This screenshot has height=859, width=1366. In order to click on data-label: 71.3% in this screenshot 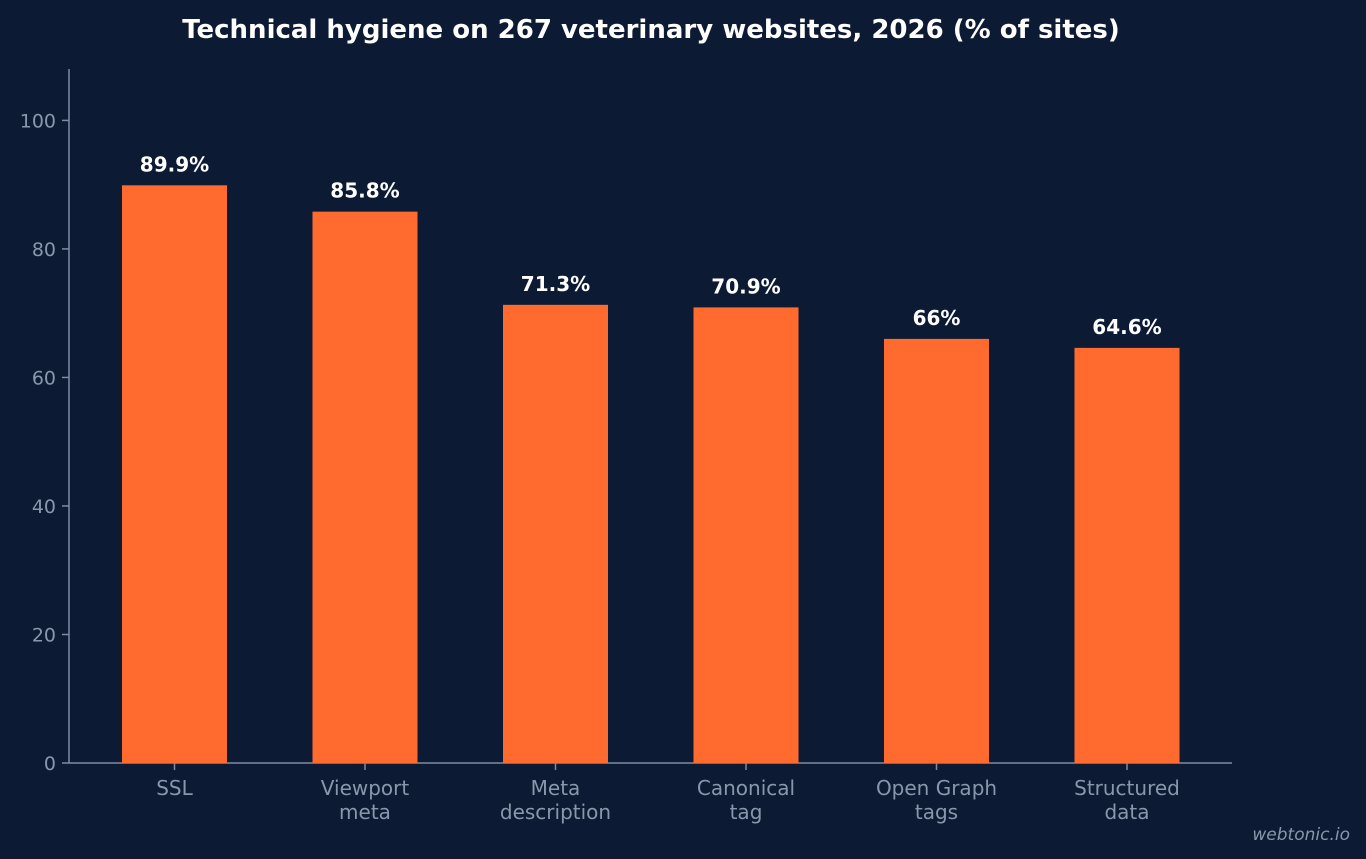, I will do `click(555, 284)`.